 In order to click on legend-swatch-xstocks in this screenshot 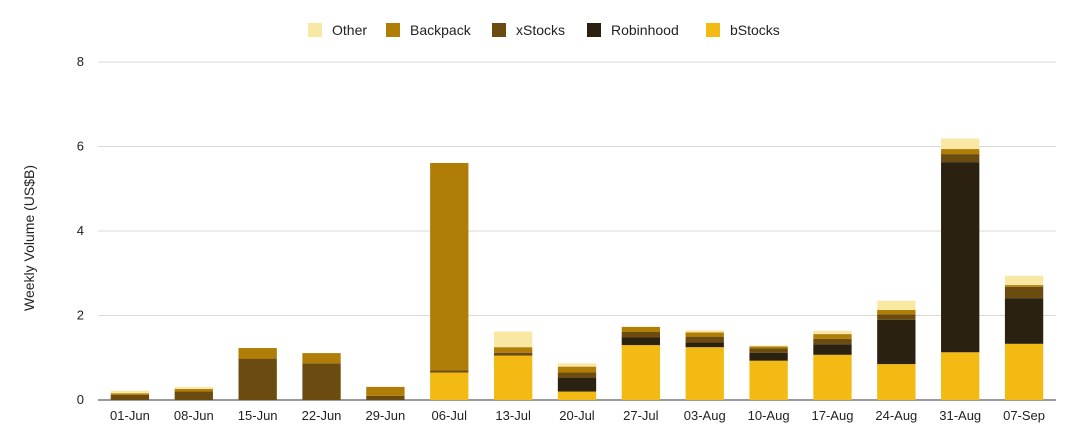, I will do `click(499, 30)`.